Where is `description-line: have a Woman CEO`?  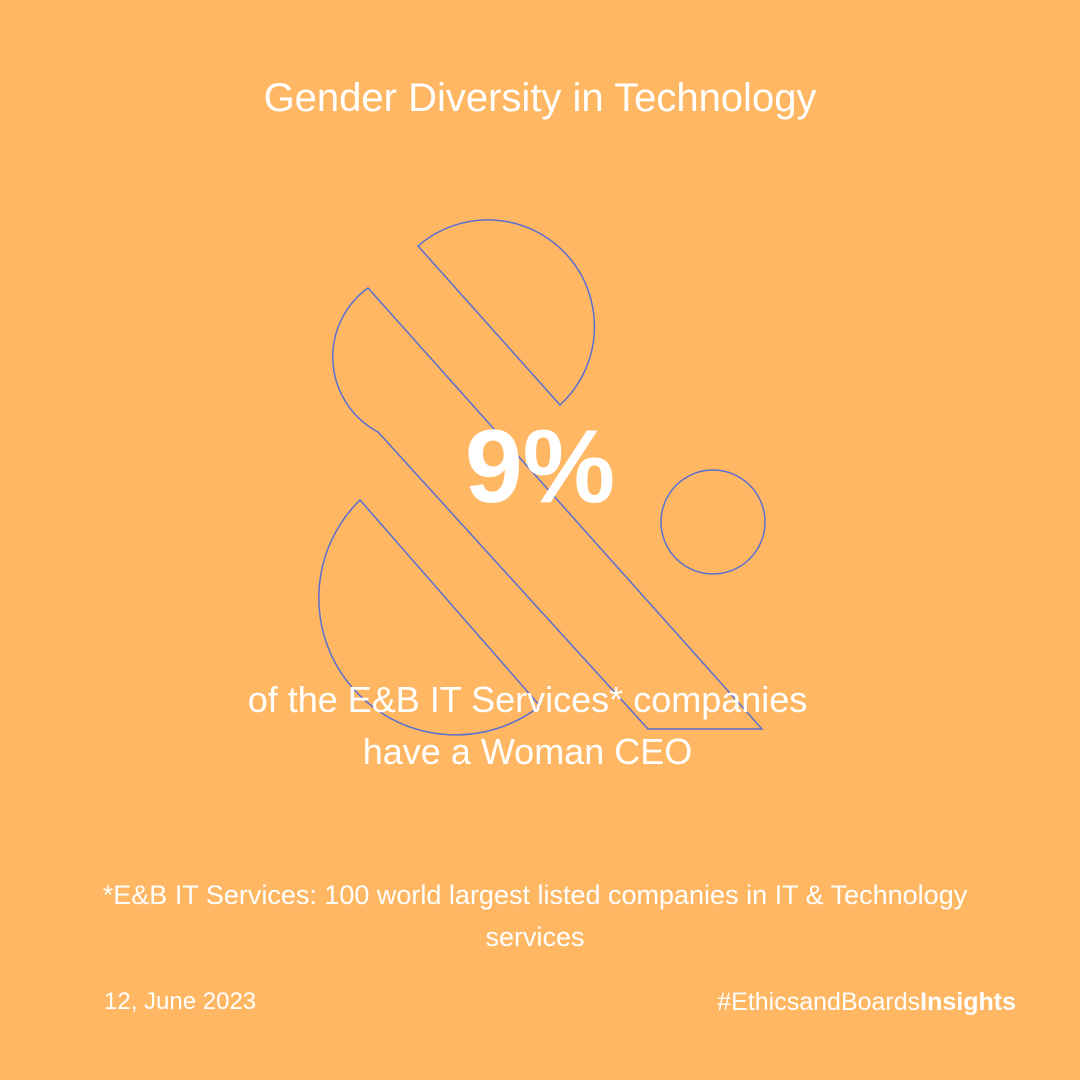
description-line: have a Woman CEO is located at coordinates (527, 751).